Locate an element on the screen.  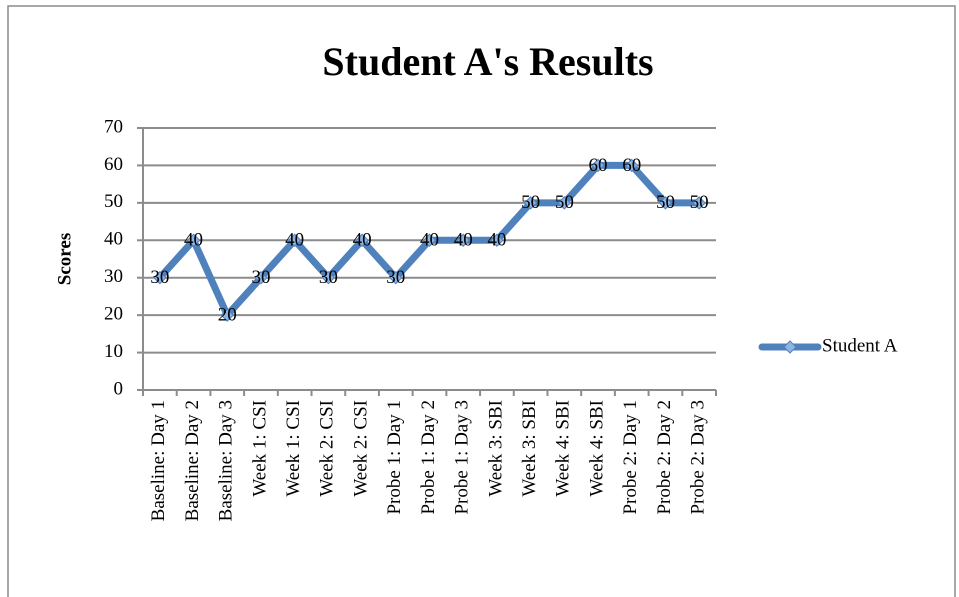
x-tick-label: Probe 2: Day 3 is located at coordinates (698, 457).